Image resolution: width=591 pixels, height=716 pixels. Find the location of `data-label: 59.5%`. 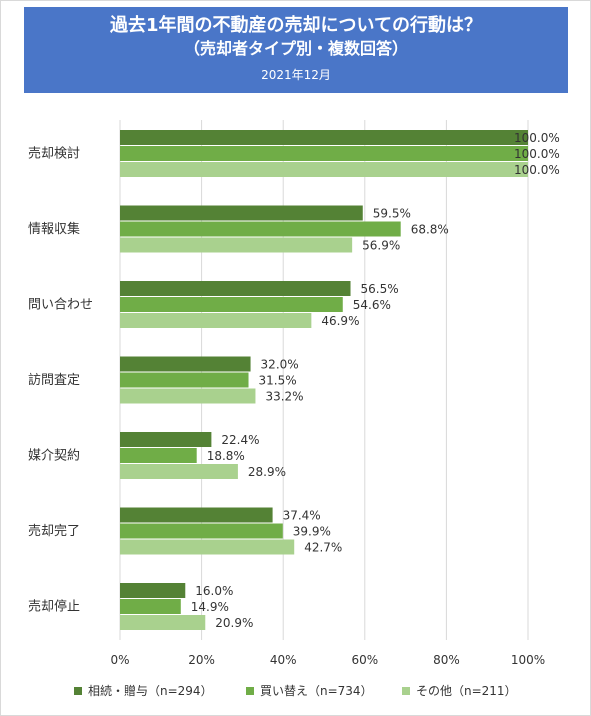

data-label: 59.5% is located at coordinates (392, 214).